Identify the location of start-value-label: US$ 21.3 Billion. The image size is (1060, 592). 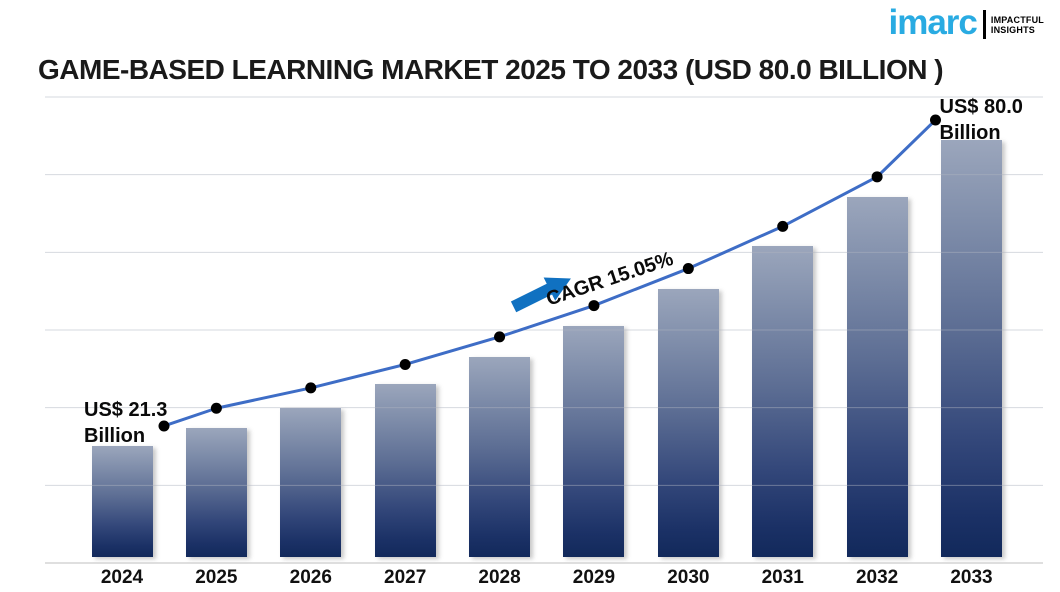
(126, 422).